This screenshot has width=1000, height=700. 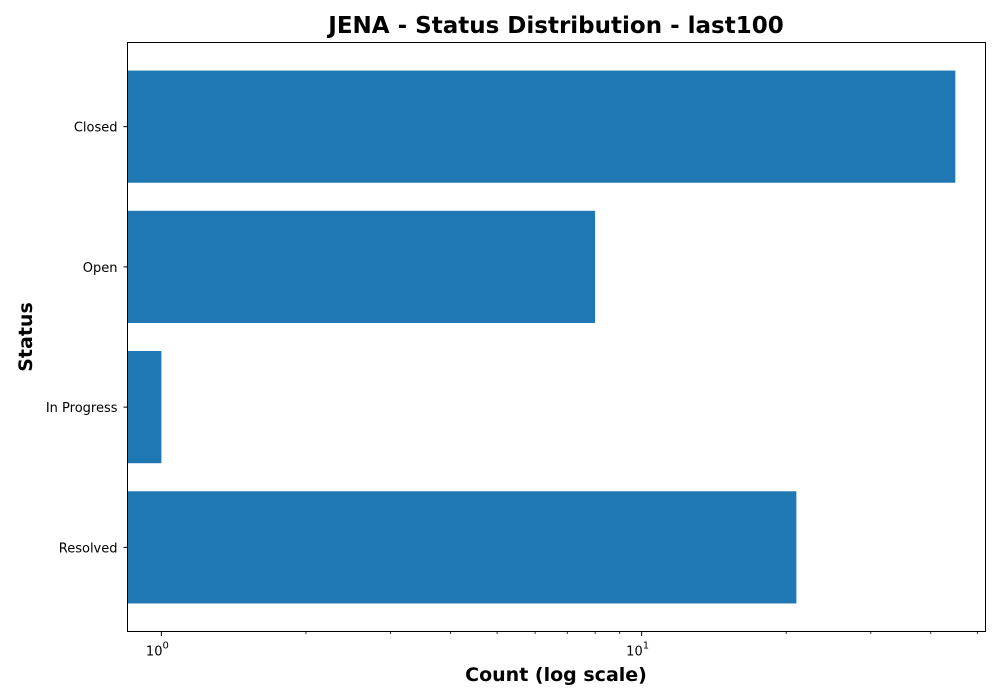 I want to click on bar-closed, so click(x=541, y=126).